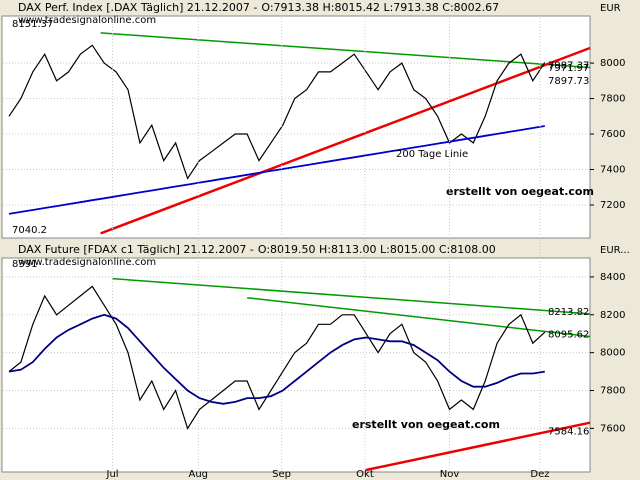 Image resolution: width=640 pixels, height=480 pixels. Describe the element at coordinates (32, 24) in the screenshot. I see `high-label: 8151.37` at that location.